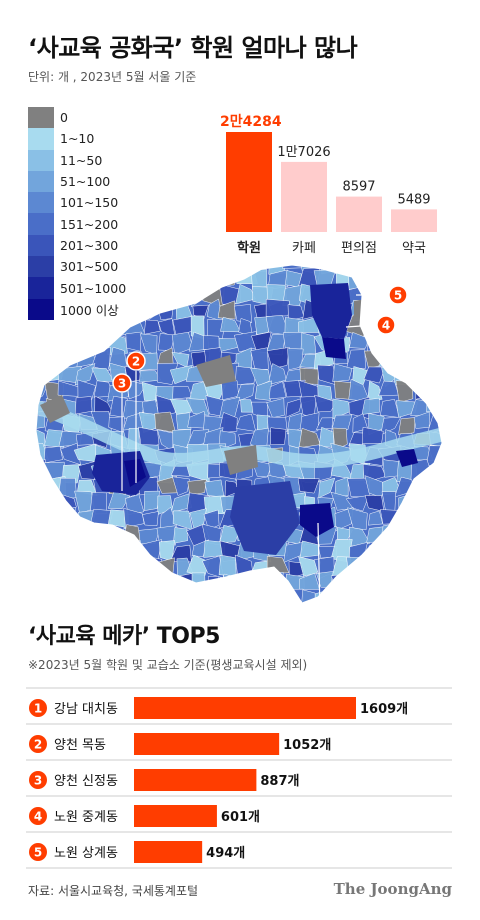 The height and width of the screenshot is (920, 480). I want to click on bar-category-label: 약국, so click(414, 248).